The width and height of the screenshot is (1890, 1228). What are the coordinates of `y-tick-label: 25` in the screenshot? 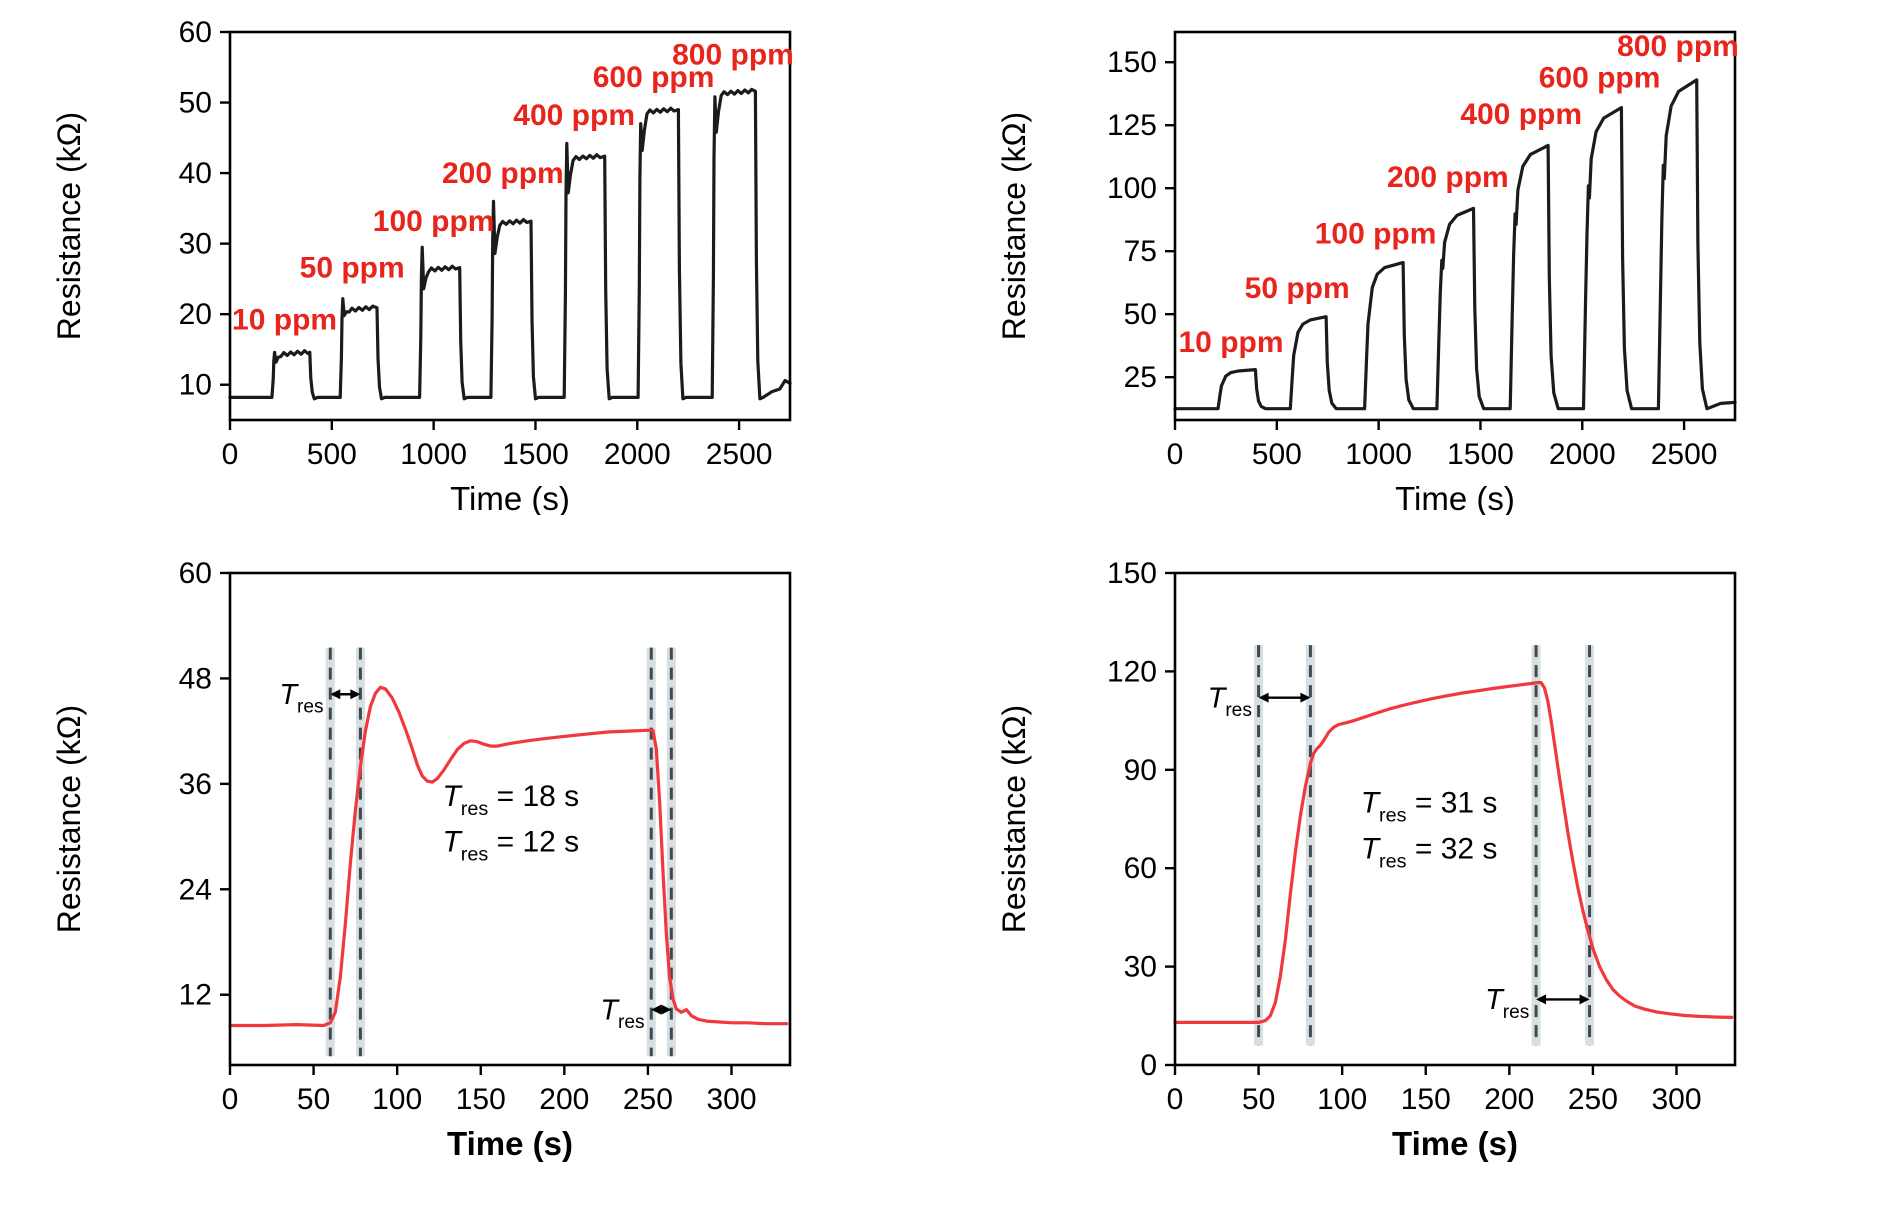 It's located at (1140, 377).